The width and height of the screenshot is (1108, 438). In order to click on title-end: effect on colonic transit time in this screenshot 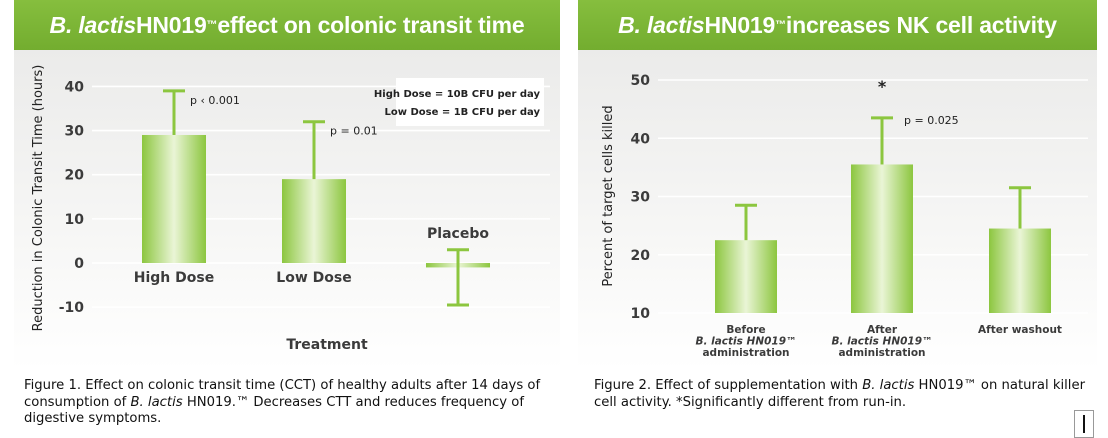, I will do `click(371, 24)`.